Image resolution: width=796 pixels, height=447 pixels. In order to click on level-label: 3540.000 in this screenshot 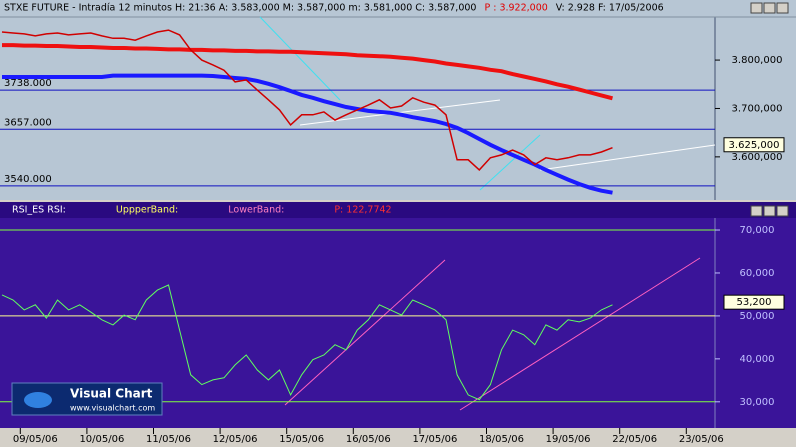, I will do `click(28, 179)`.